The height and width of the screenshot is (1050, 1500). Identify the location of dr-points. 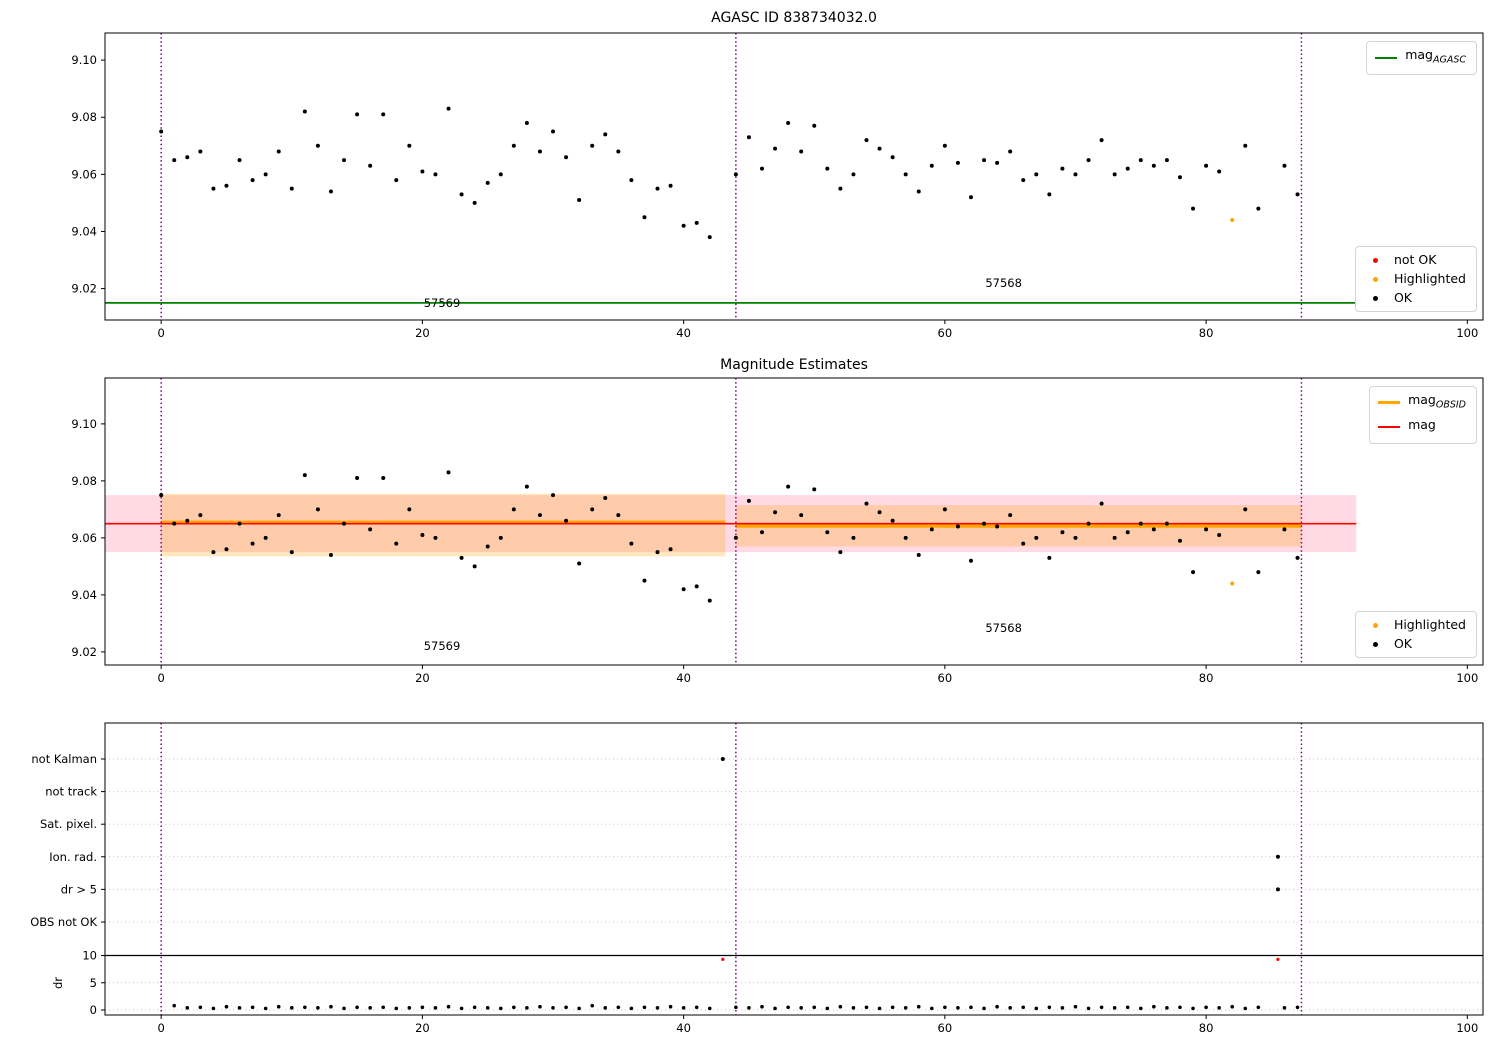
(736, 1007).